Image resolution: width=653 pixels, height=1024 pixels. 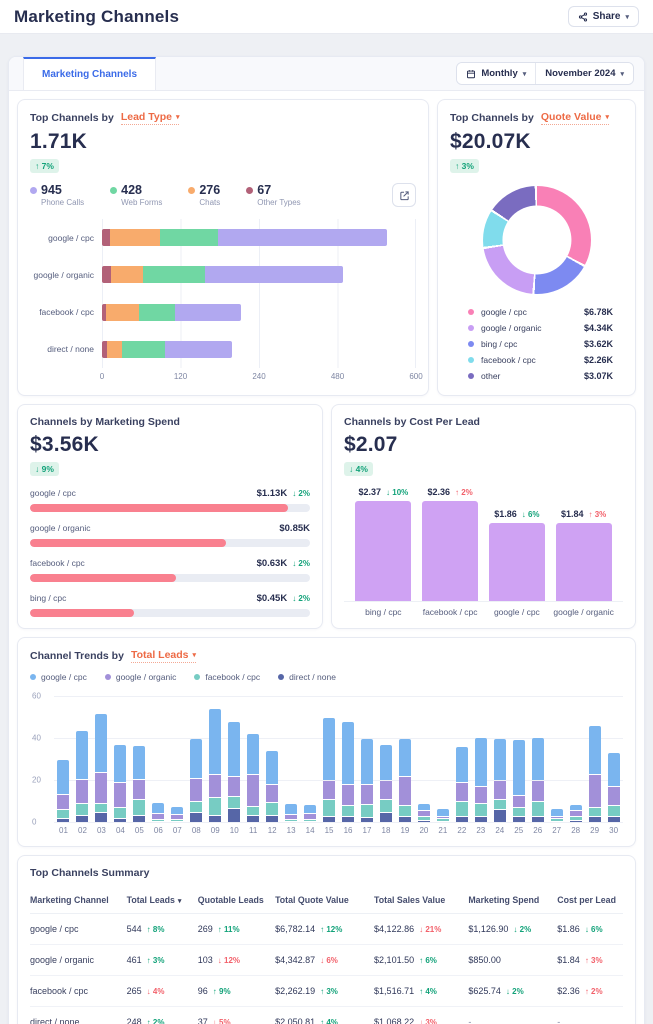 What do you see at coordinates (189, 238) in the screenshot?
I see `segment-web-forms` at bounding box center [189, 238].